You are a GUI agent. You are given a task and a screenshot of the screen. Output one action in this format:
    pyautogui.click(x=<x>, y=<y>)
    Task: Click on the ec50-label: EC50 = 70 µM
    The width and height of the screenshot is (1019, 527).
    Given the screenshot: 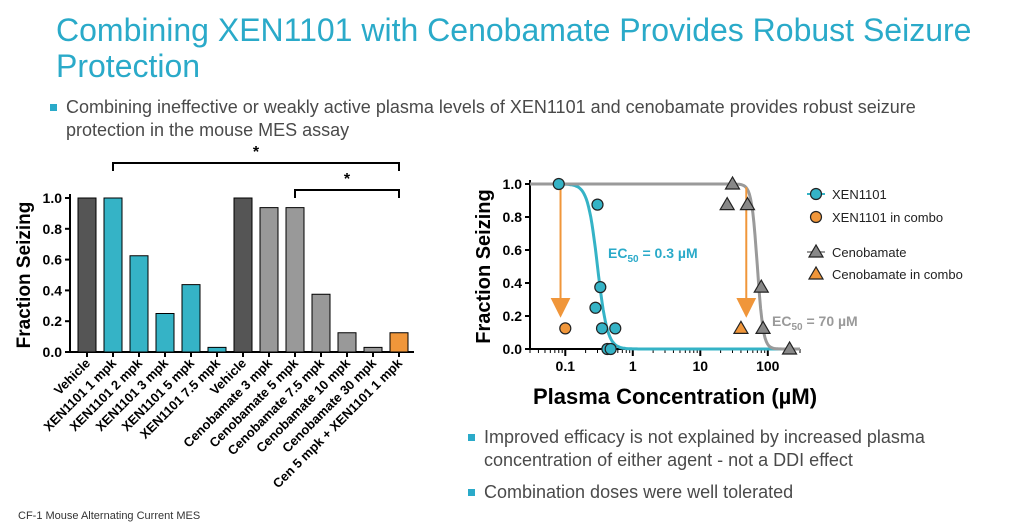 What is the action you would take?
    pyautogui.click(x=815, y=323)
    